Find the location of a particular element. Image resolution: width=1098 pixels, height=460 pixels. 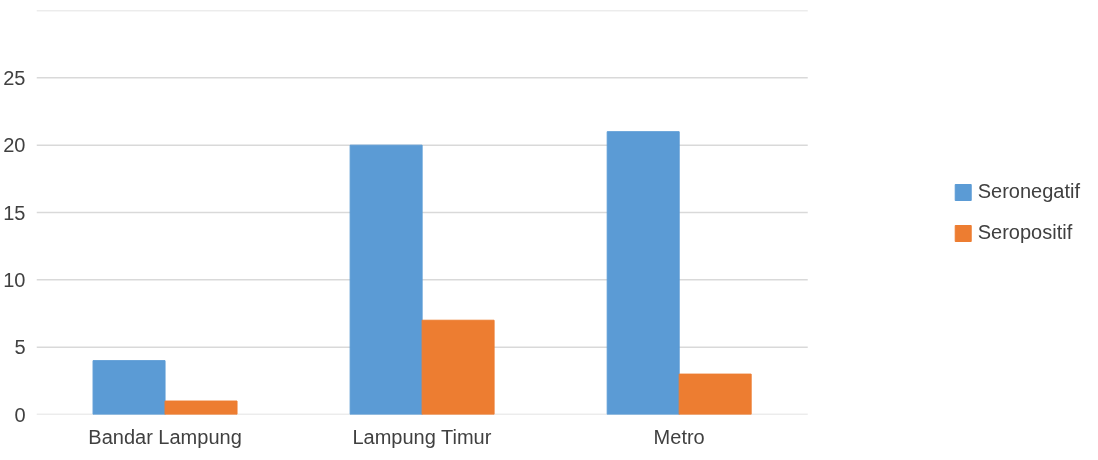

legend-label: Seropositif is located at coordinates (1025, 232).